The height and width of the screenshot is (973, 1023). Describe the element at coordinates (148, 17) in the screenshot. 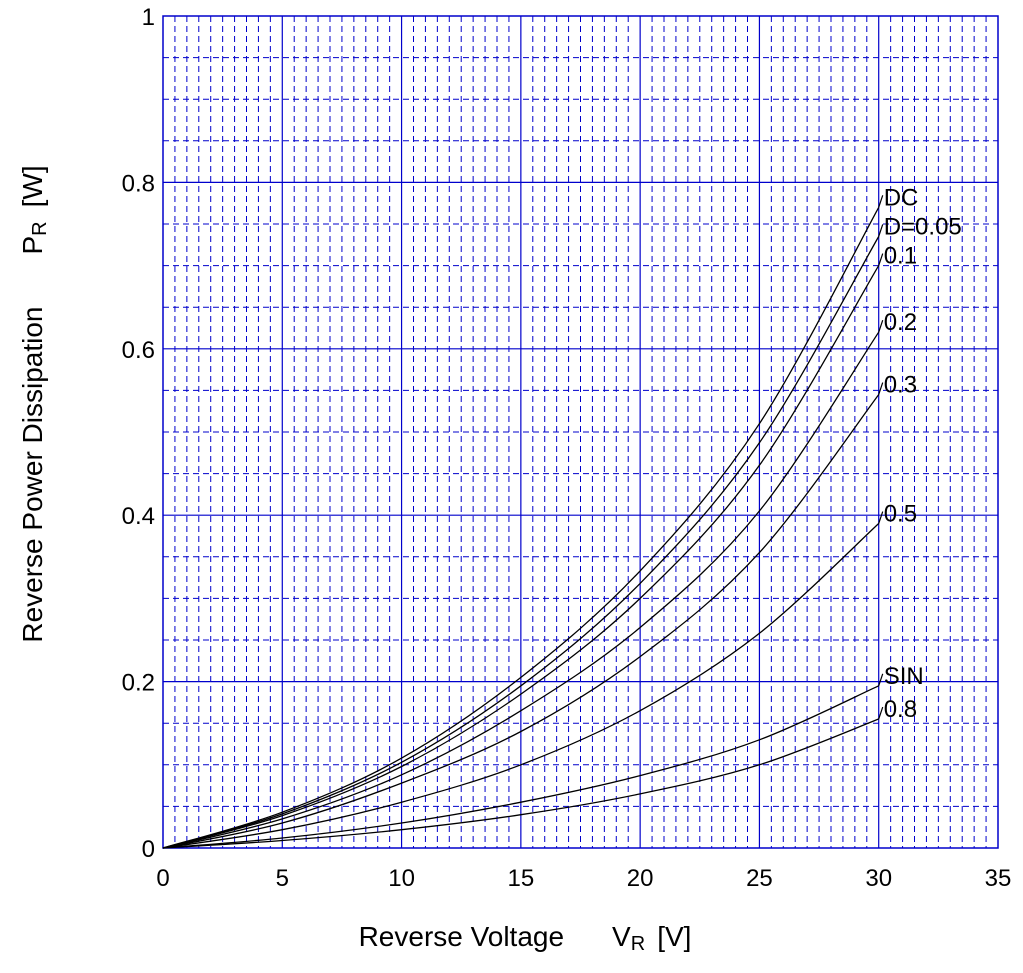

I see `y-tick-label: 1` at that location.